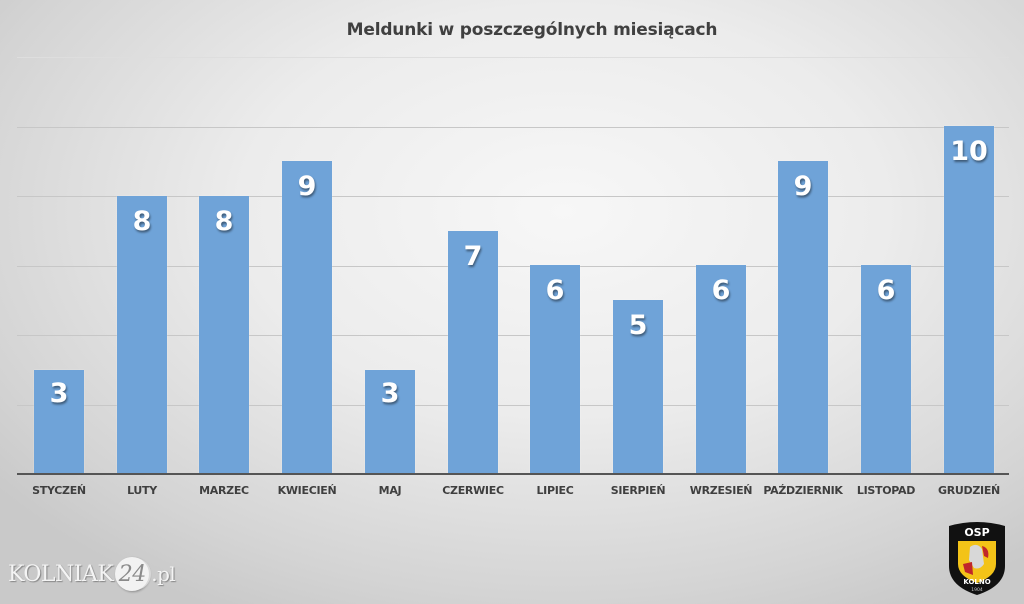  I want to click on kolniak24-watermark: KOLNIAK 24 .pl, so click(92, 574).